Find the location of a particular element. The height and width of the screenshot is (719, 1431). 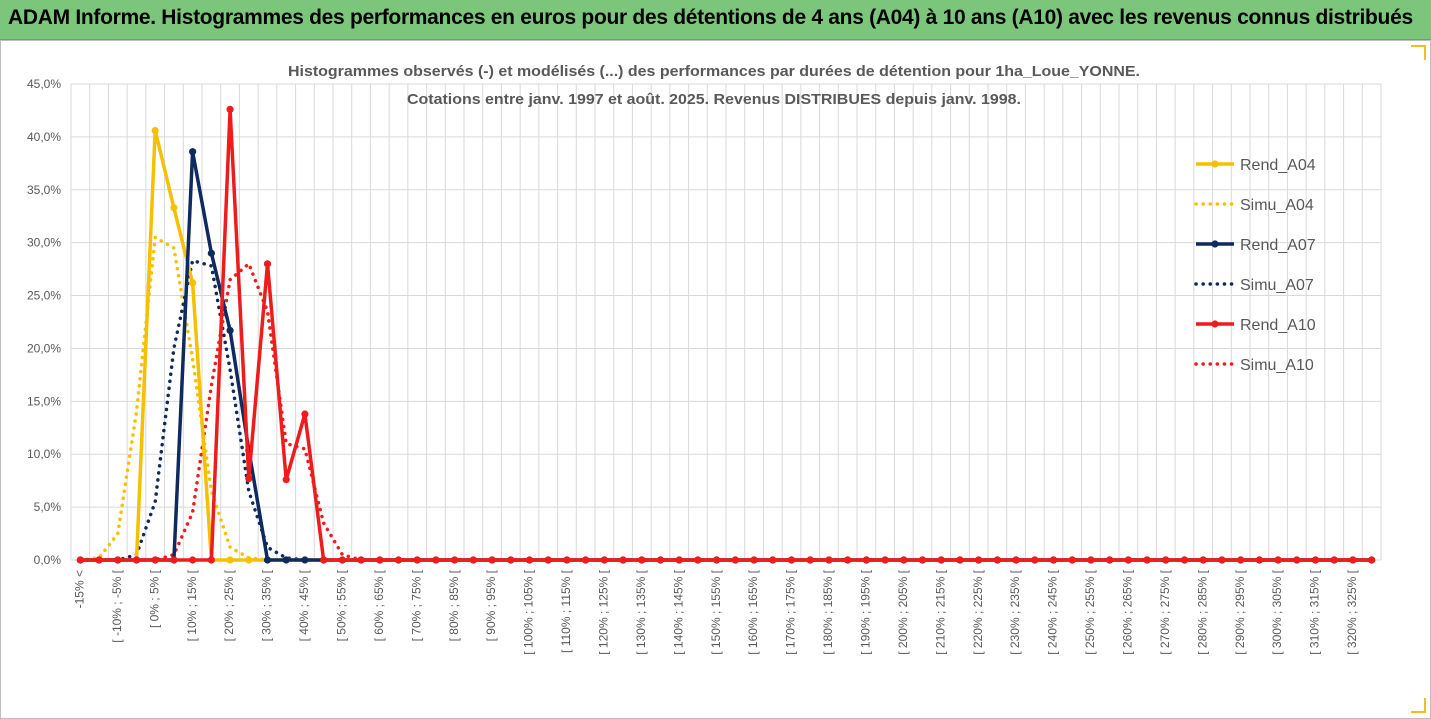

y-tick-label: 30,0% is located at coordinates (44, 243).